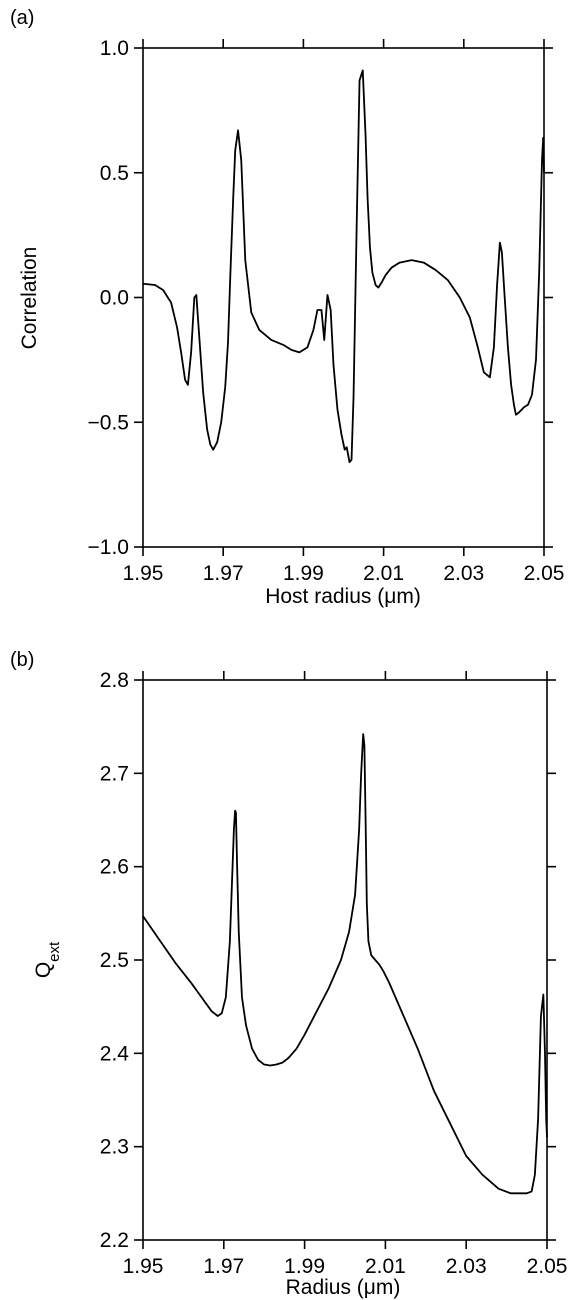  What do you see at coordinates (114, 680) in the screenshot?
I see `y-tick-label-b-6: 2.8` at bounding box center [114, 680].